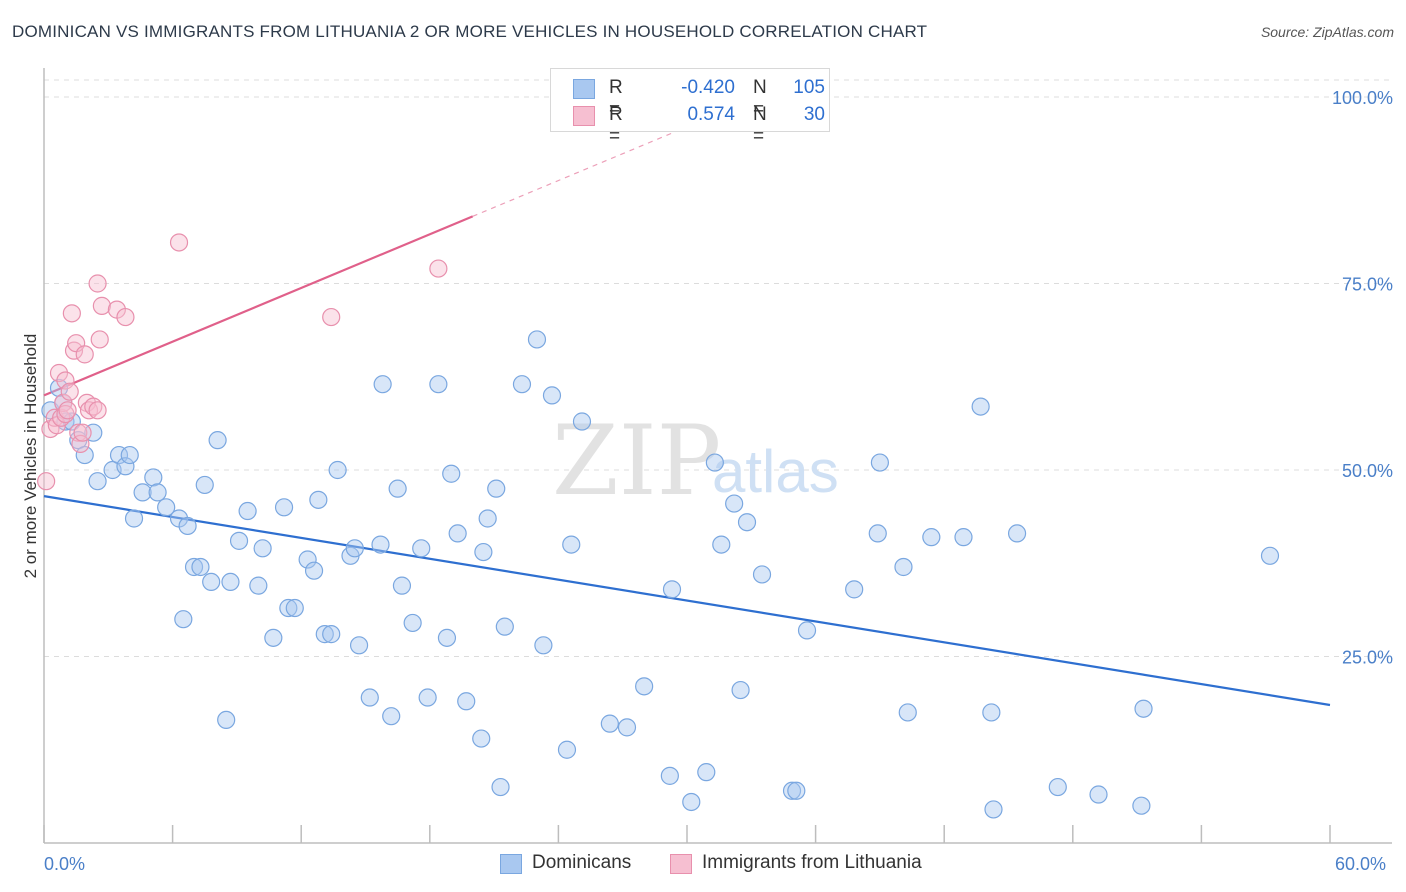 This screenshot has height=892, width=1406. What do you see at coordinates (1367, 285) in the screenshot?
I see `y-tick-label: 75.0%` at bounding box center [1367, 285].